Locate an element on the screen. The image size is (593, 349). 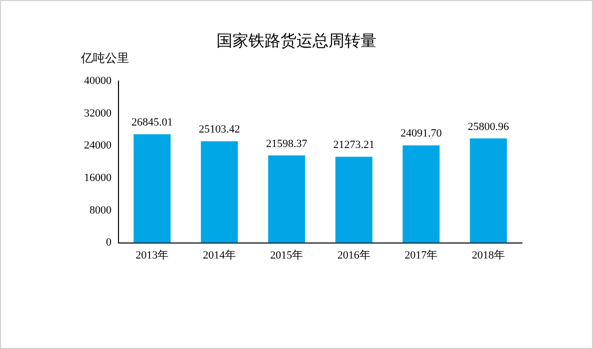
chart-title: 国家铁路货运总周转量 is located at coordinates (297, 41).